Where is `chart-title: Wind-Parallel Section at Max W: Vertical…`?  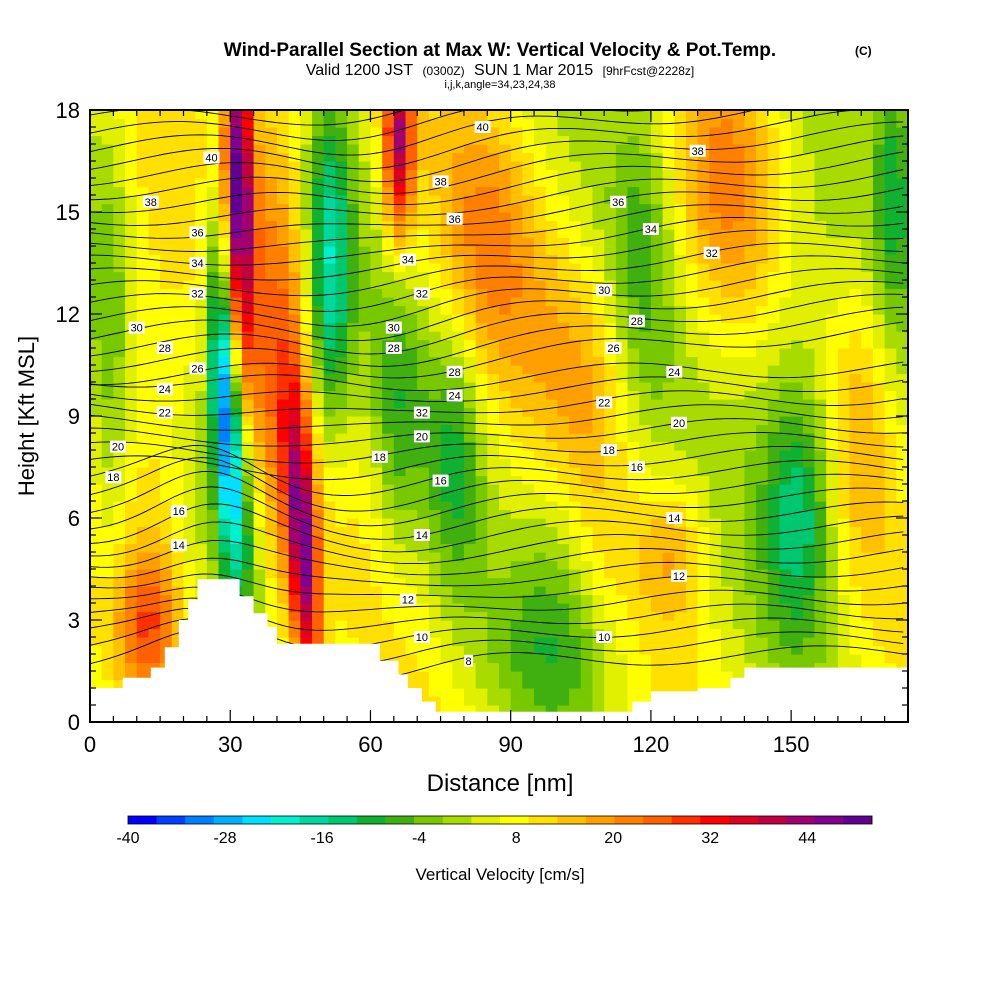
chart-title: Wind-Parallel Section at Max W: Vertical… is located at coordinates (500, 50).